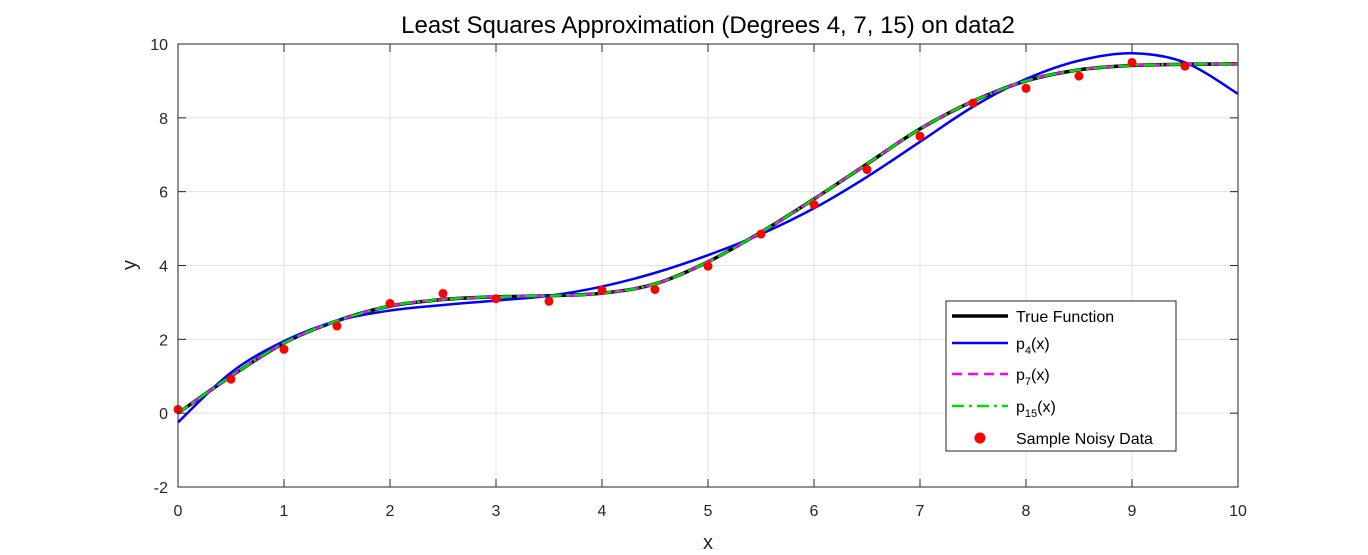 The height and width of the screenshot is (555, 1368). Describe the element at coordinates (163, 119) in the screenshot. I see `y-tick-label: 8` at that location.